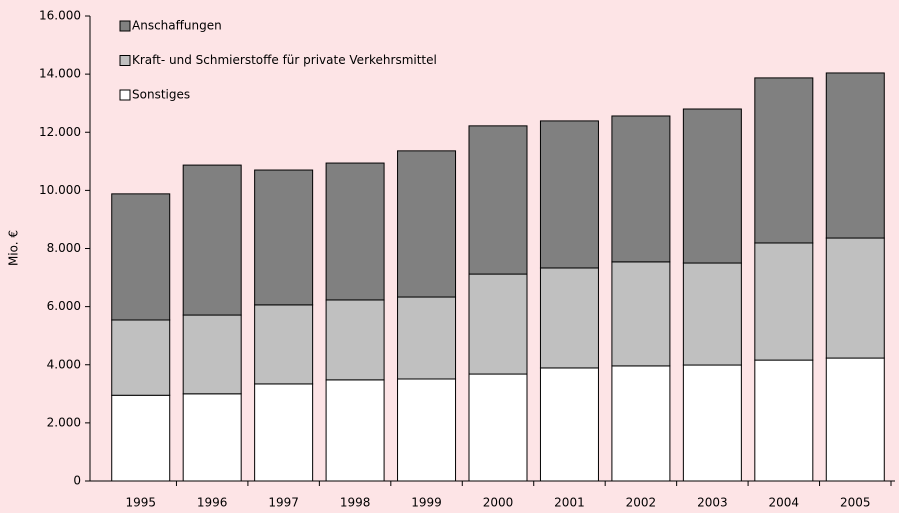 The height and width of the screenshot is (513, 899). What do you see at coordinates (14, 248) in the screenshot?
I see `y-axis-label: Mio. €` at bounding box center [14, 248].